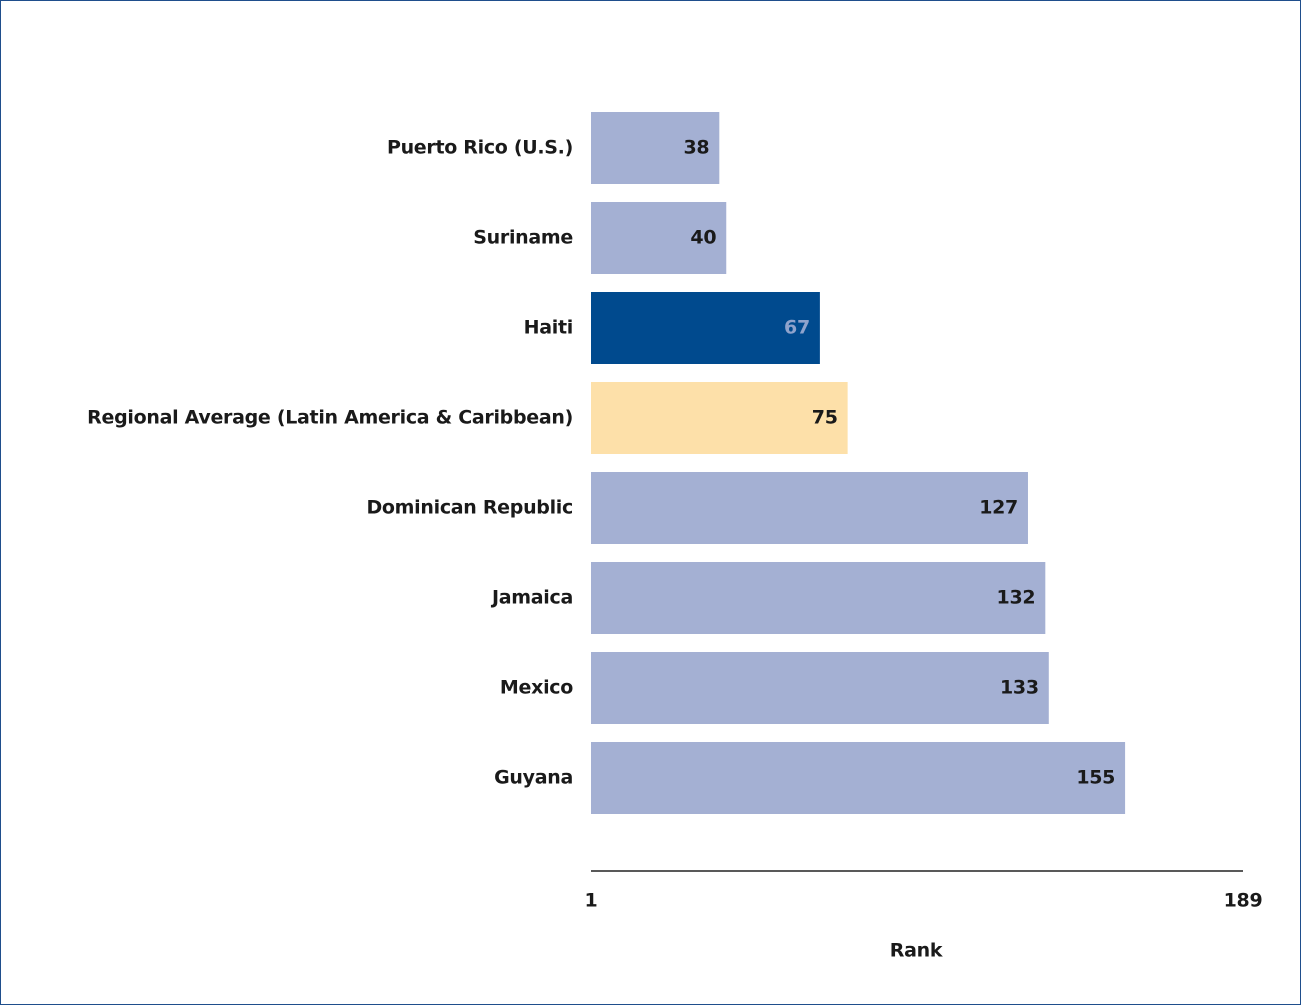  Describe the element at coordinates (916, 951) in the screenshot. I see `x-axis-label: Rank` at that location.